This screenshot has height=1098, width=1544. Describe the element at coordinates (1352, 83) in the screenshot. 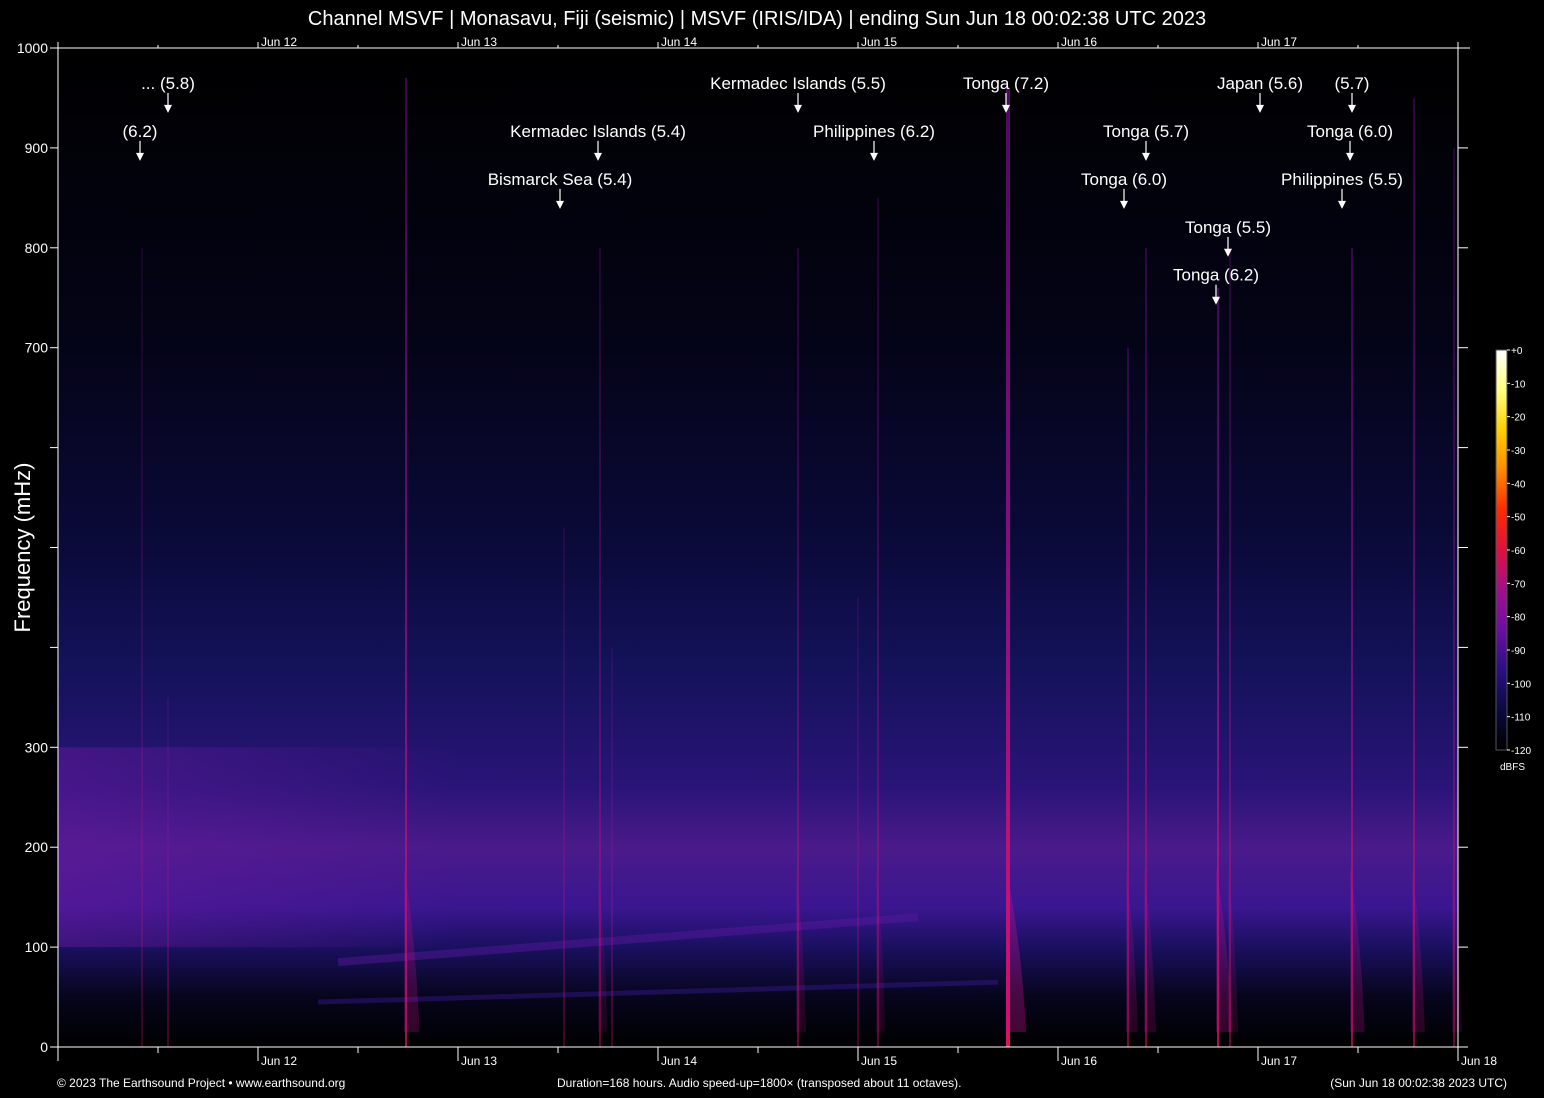

I see `event-label: (5.7)` at that location.